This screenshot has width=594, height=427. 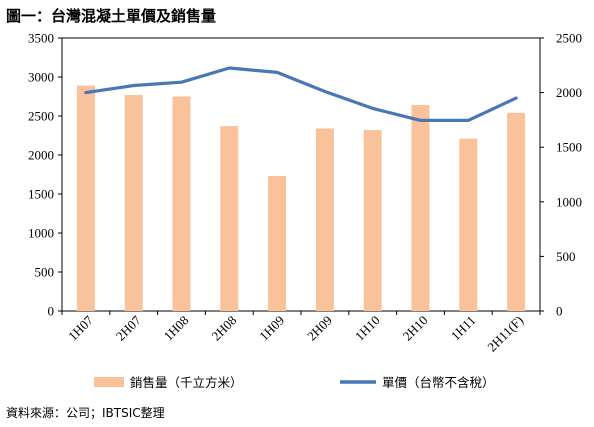 What do you see at coordinates (438, 382) in the screenshot?
I see `legend-label-price: 單價（台幣不含稅）` at bounding box center [438, 382].